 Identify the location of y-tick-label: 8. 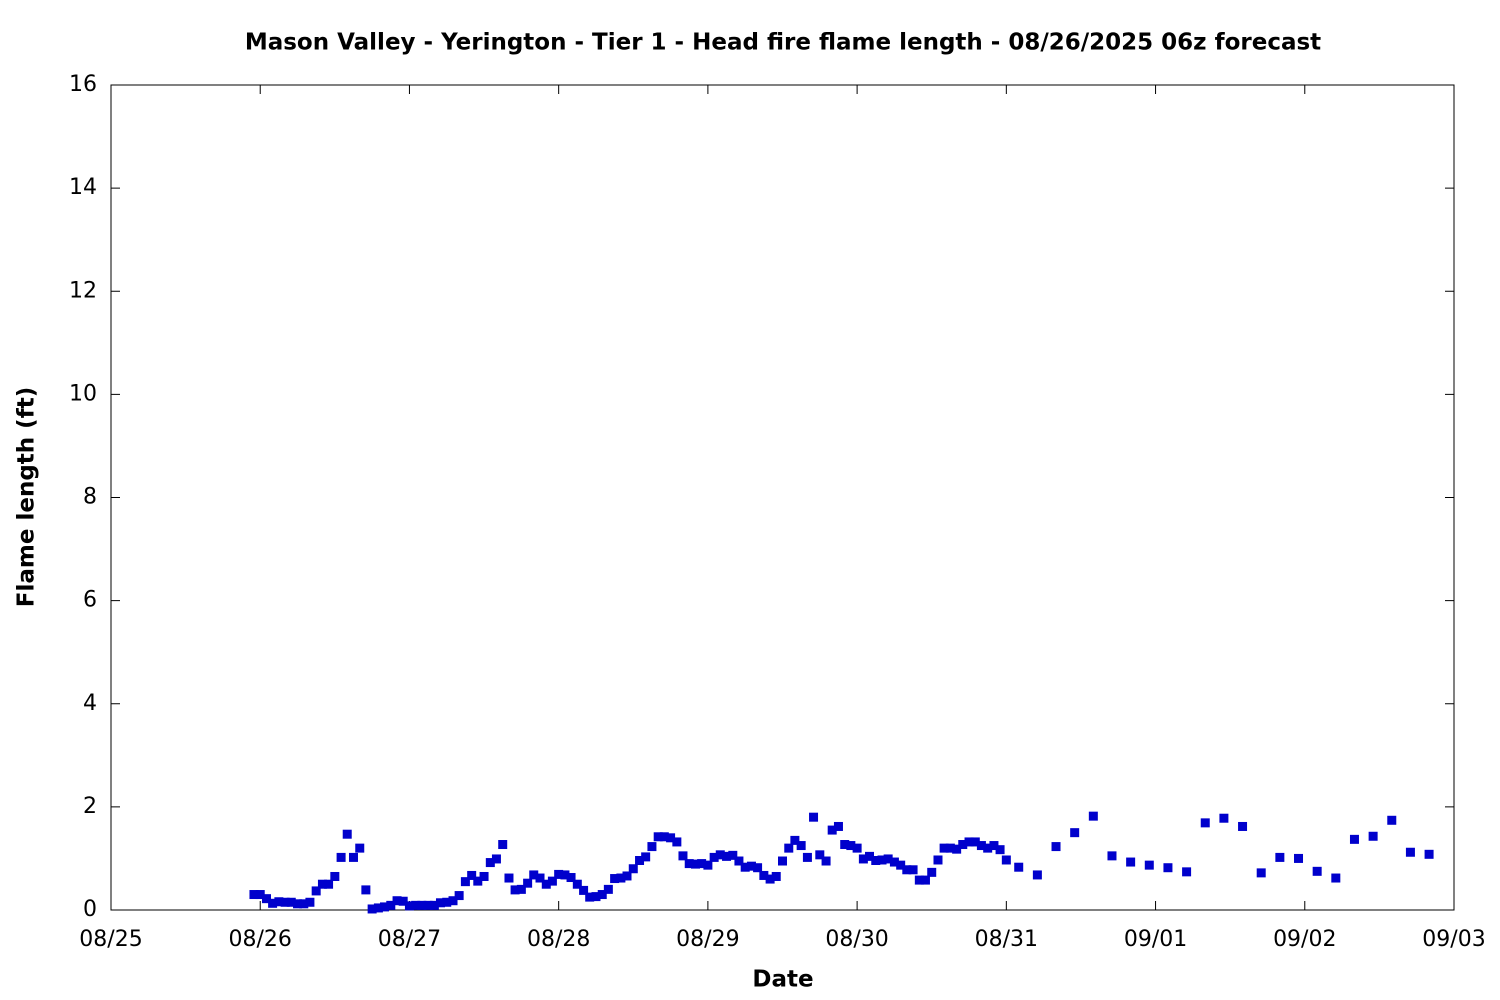
(90, 497).